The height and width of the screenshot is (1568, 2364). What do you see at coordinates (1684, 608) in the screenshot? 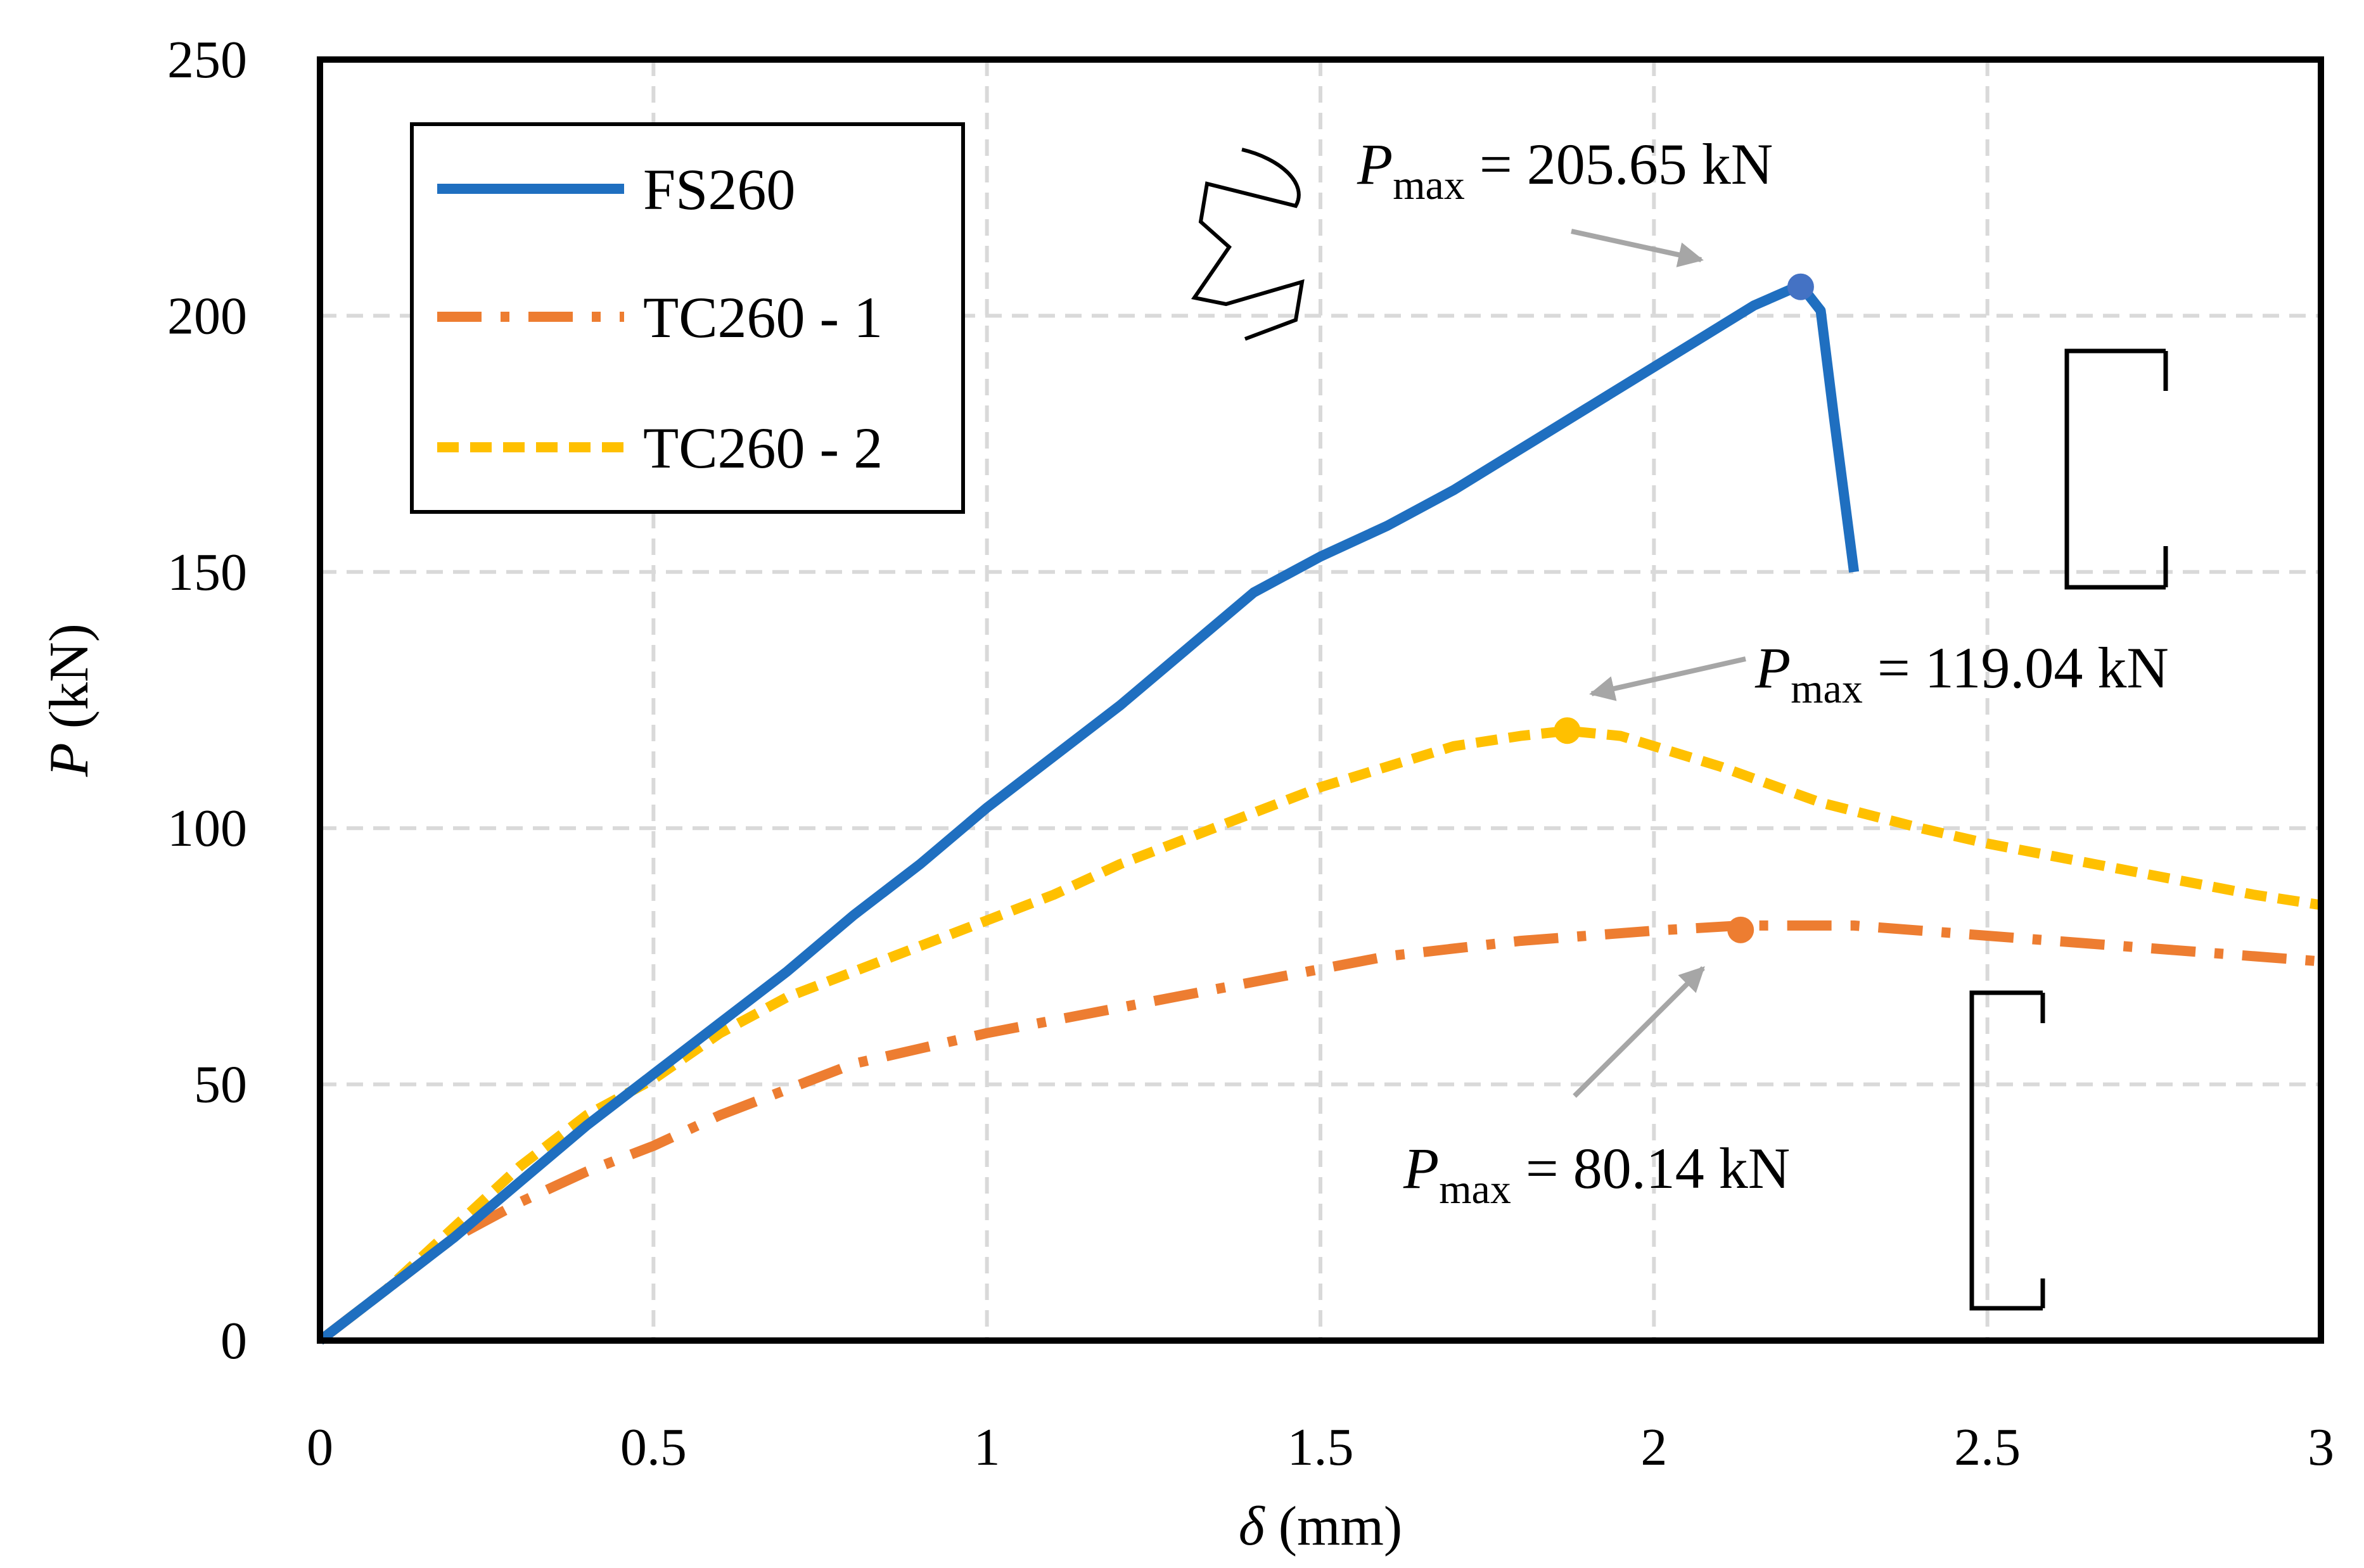
I see `peak-markers` at bounding box center [1684, 608].